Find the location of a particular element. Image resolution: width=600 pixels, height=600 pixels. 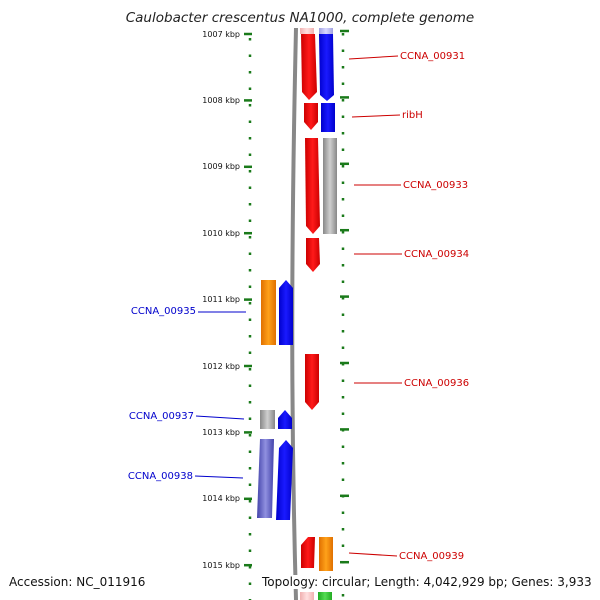

gene-ccna-00938-purple is located at coordinates (265, 478).